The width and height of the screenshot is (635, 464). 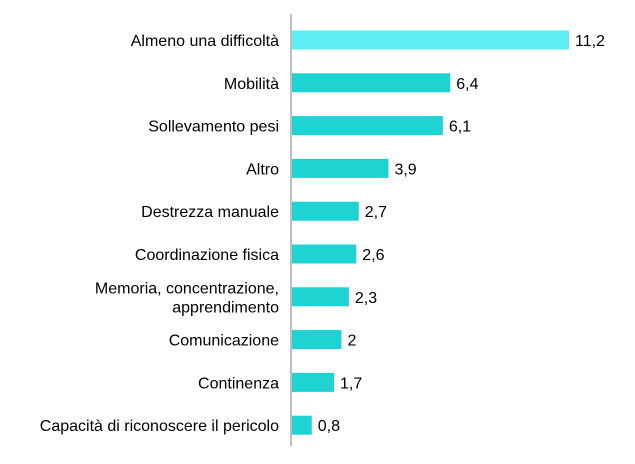 I want to click on category-label-line: Destrezza manuale, so click(x=210, y=212).